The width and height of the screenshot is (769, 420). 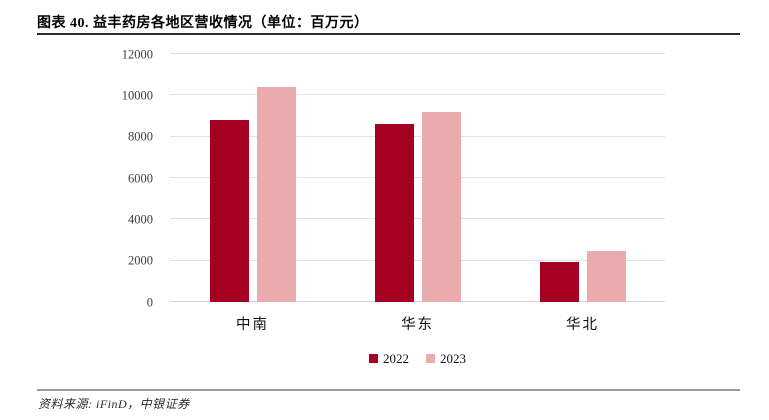 What do you see at coordinates (116, 178) in the screenshot?
I see `y-axis: 0 2000 4000 6000 8000 10000 12000` at bounding box center [116, 178].